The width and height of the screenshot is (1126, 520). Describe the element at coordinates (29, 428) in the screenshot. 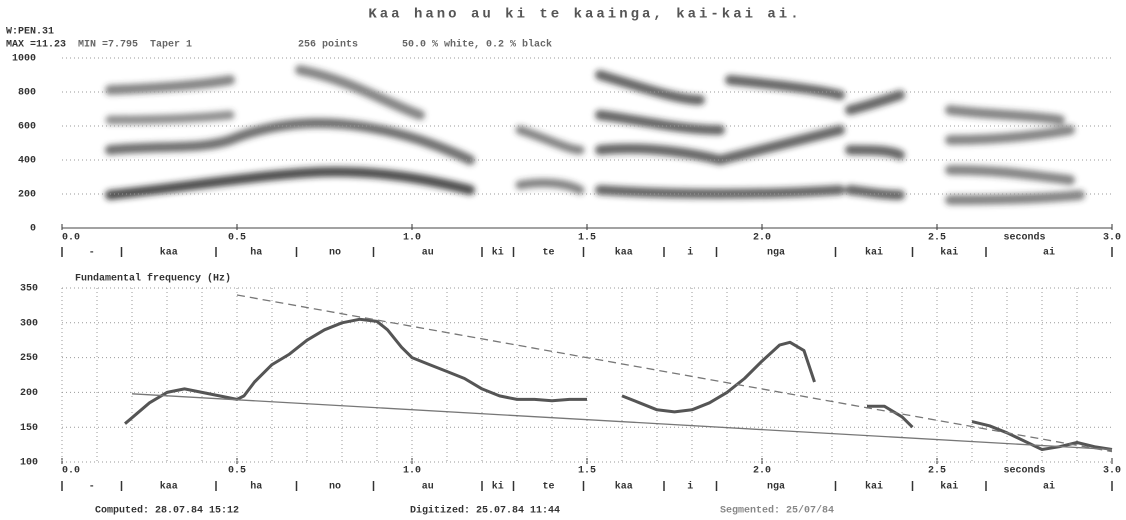

I see `y-tick-label: 150` at that location.